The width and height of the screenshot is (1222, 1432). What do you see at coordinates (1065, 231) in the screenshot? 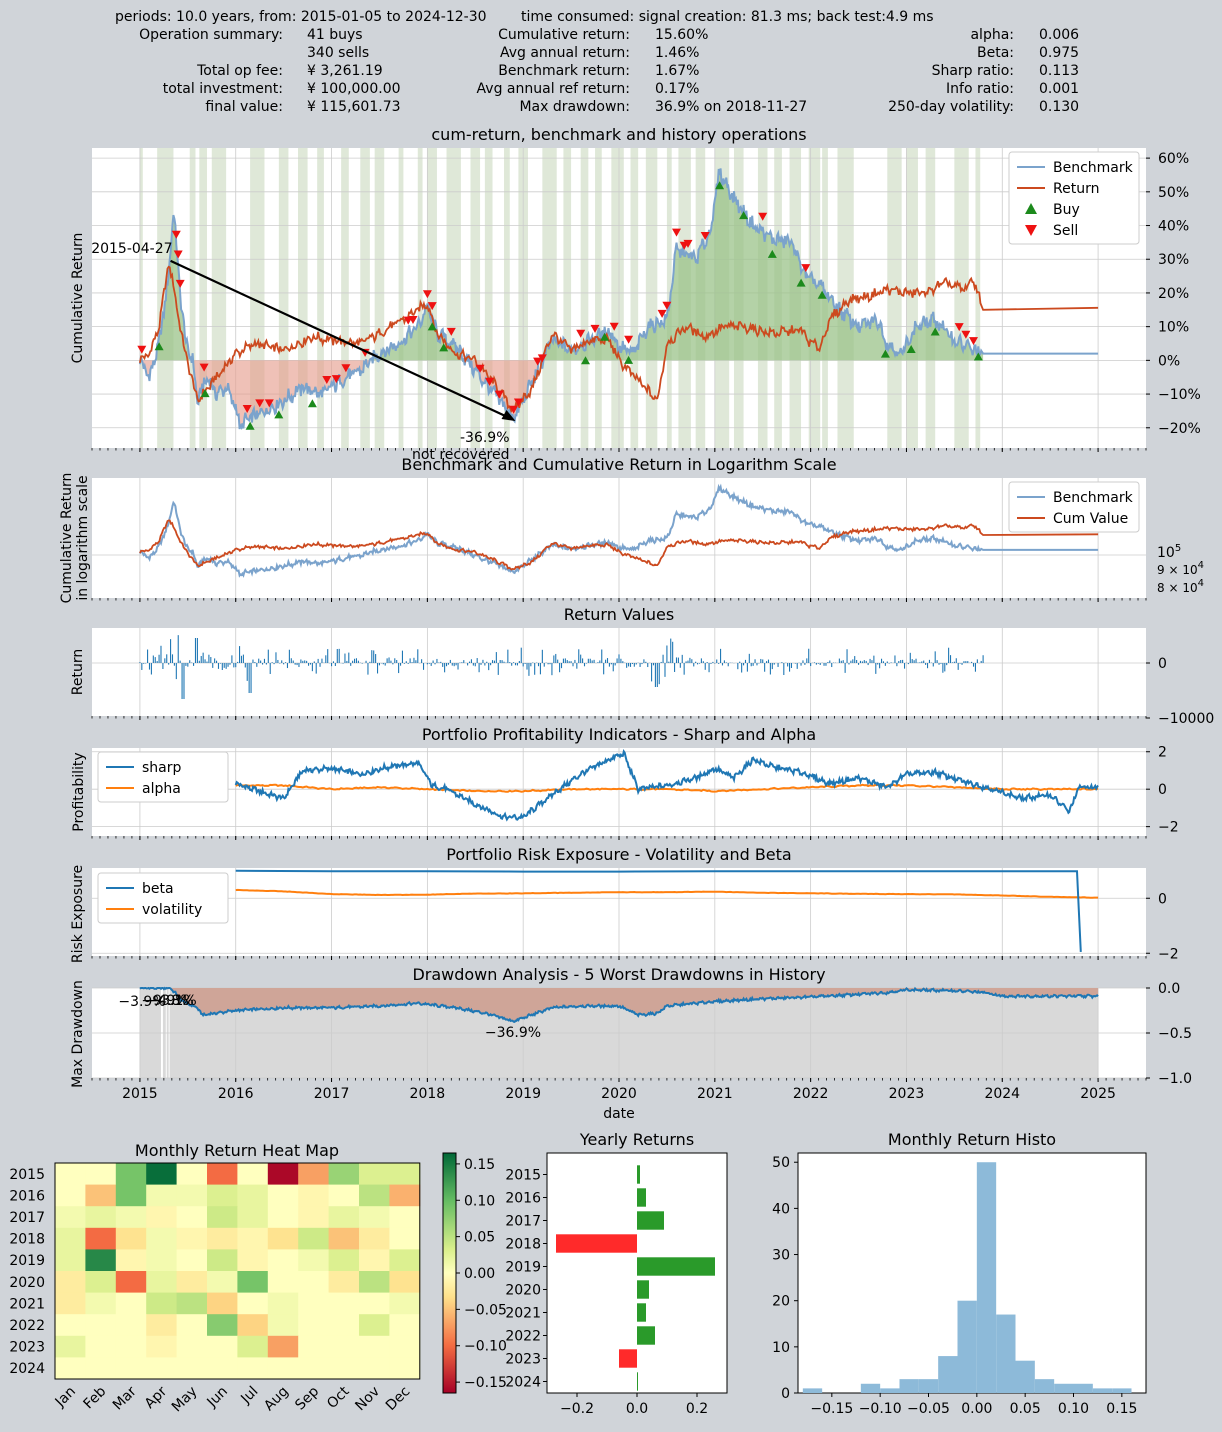
I see `legend-label: Sell` at bounding box center [1065, 231].